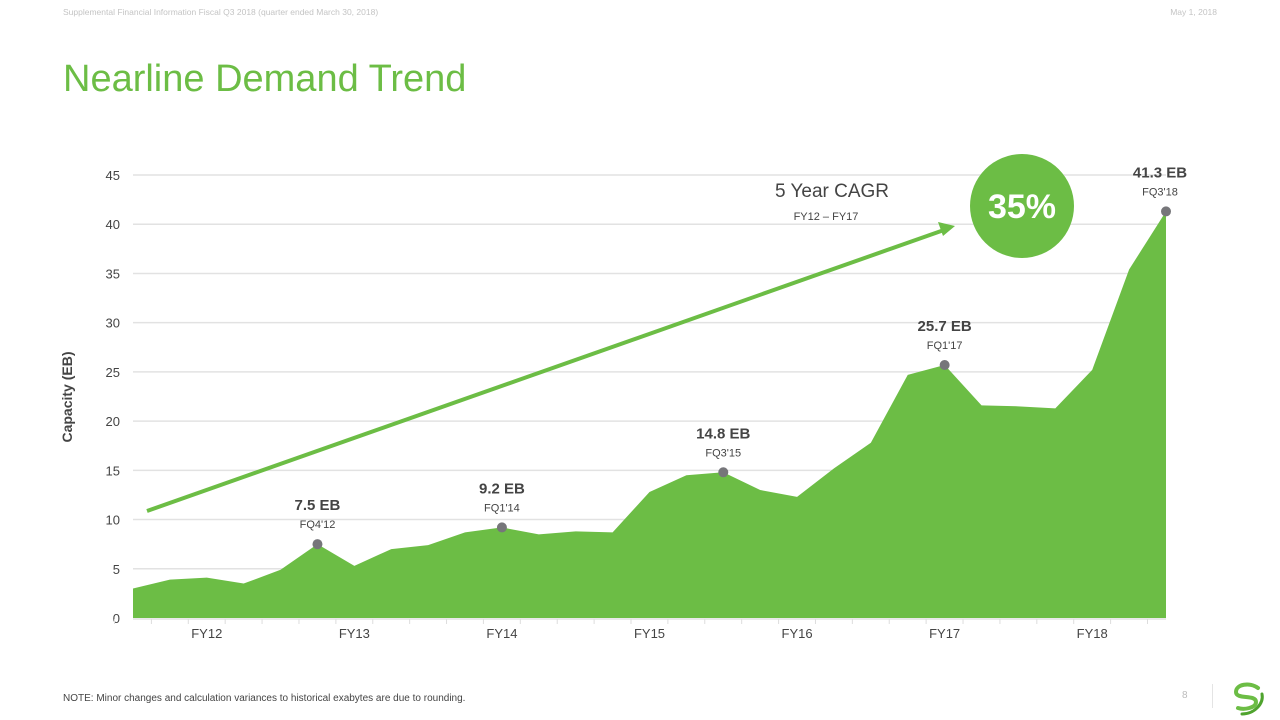 The image size is (1280, 720). What do you see at coordinates (1193, 12) in the screenshot?
I see `header-date: May 1, 2018` at bounding box center [1193, 12].